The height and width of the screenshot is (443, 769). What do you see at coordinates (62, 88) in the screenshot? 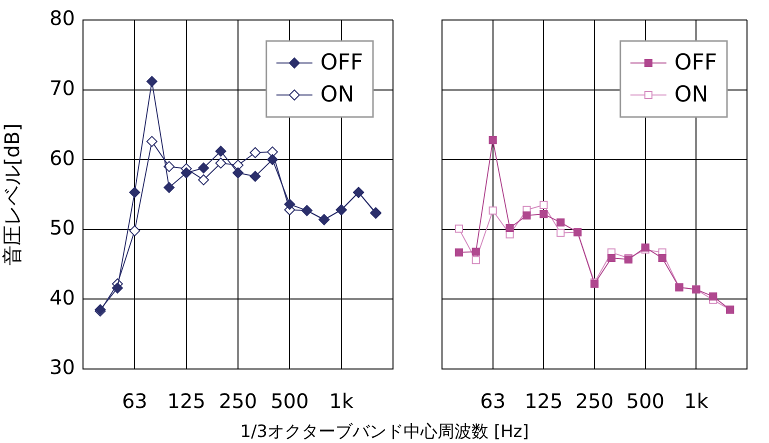
I see `y-tick-label: 70` at bounding box center [62, 88].